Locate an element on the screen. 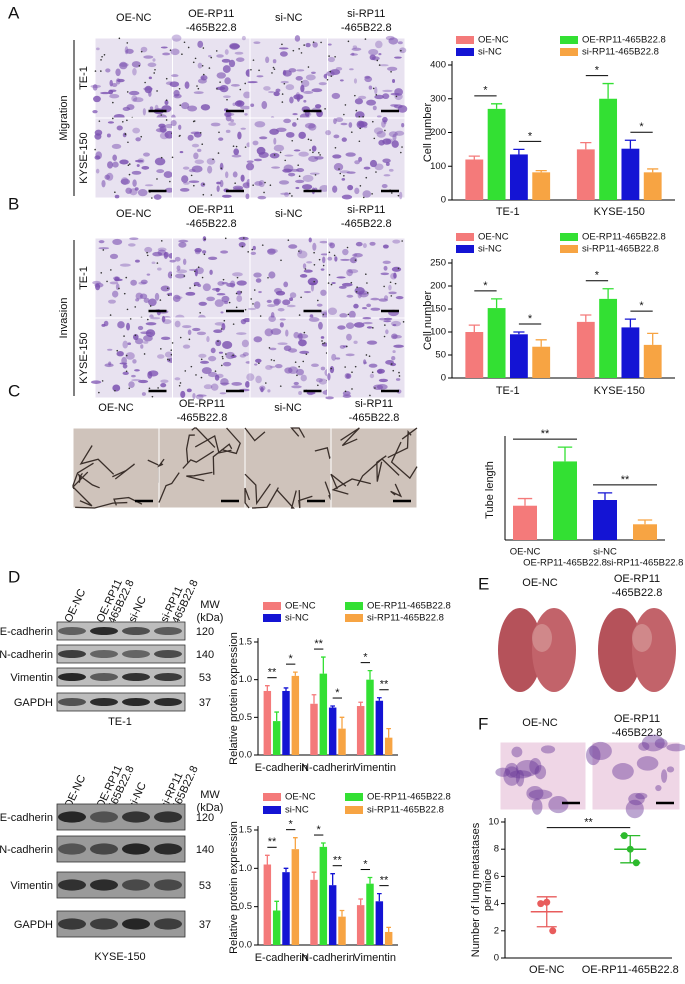 The width and height of the screenshot is (685, 984). micrograph is located at coordinates (211, 358).